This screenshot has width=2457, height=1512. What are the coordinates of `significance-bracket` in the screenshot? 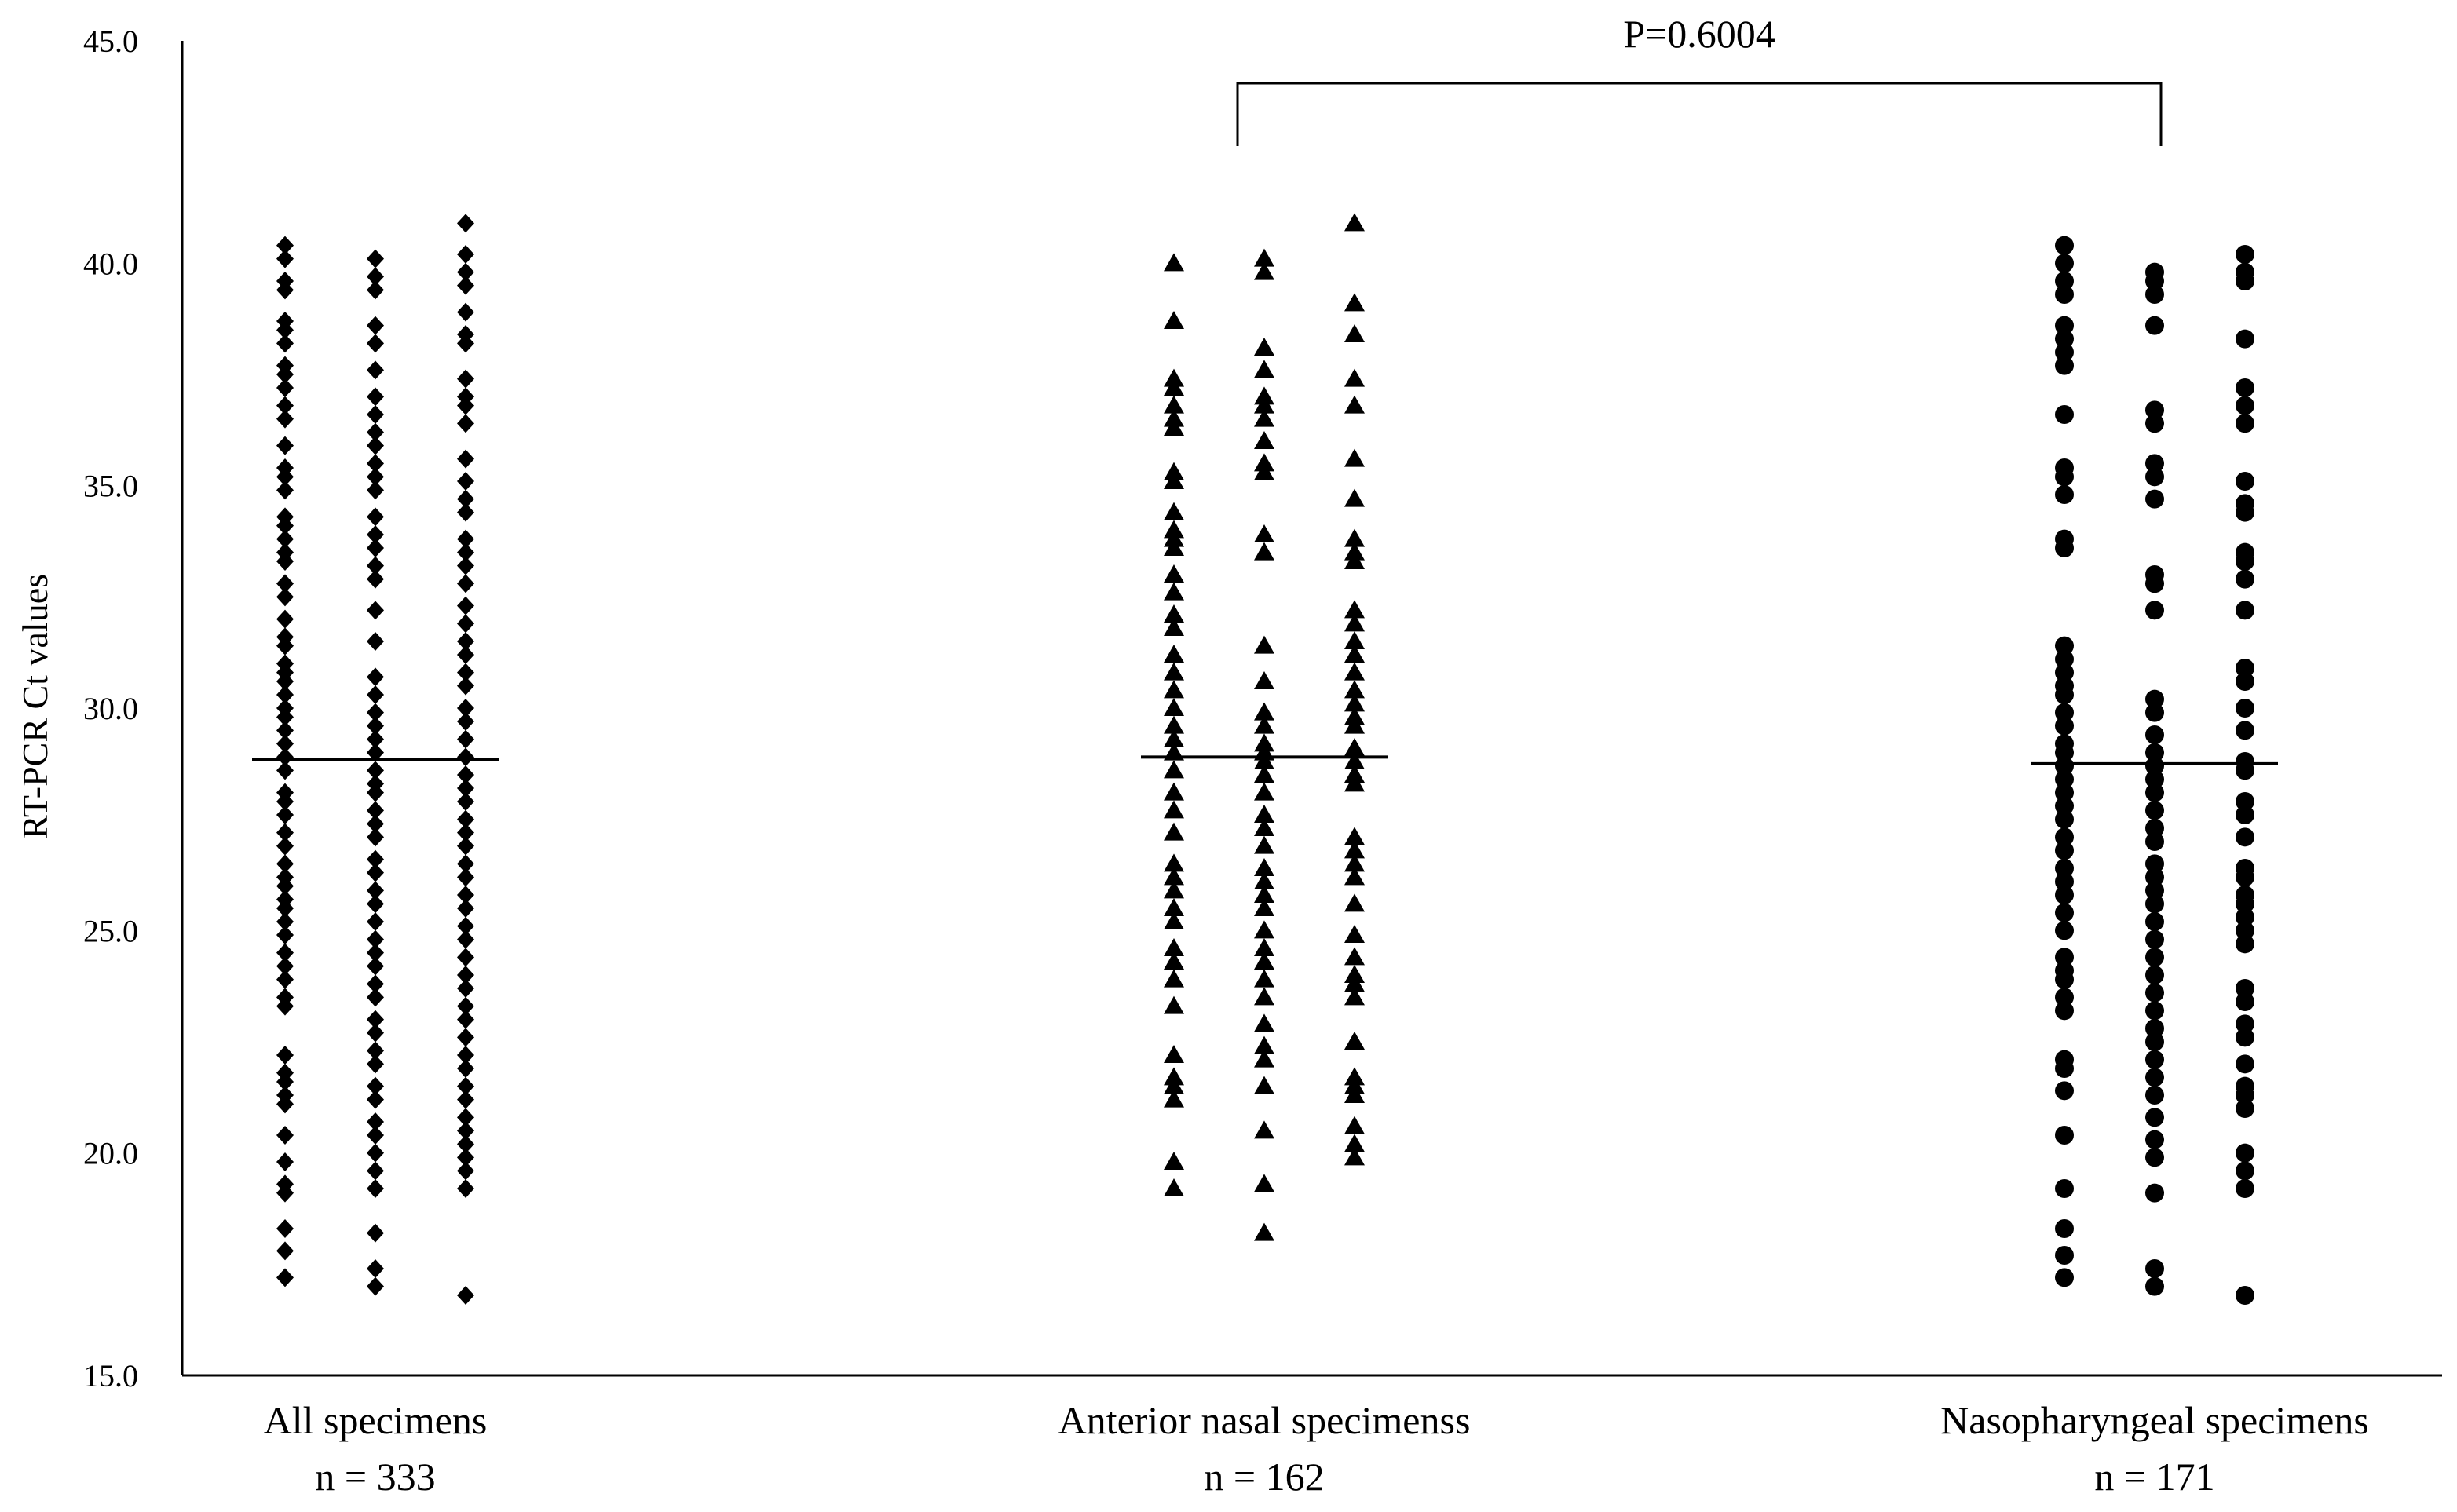 It's located at (1699, 114).